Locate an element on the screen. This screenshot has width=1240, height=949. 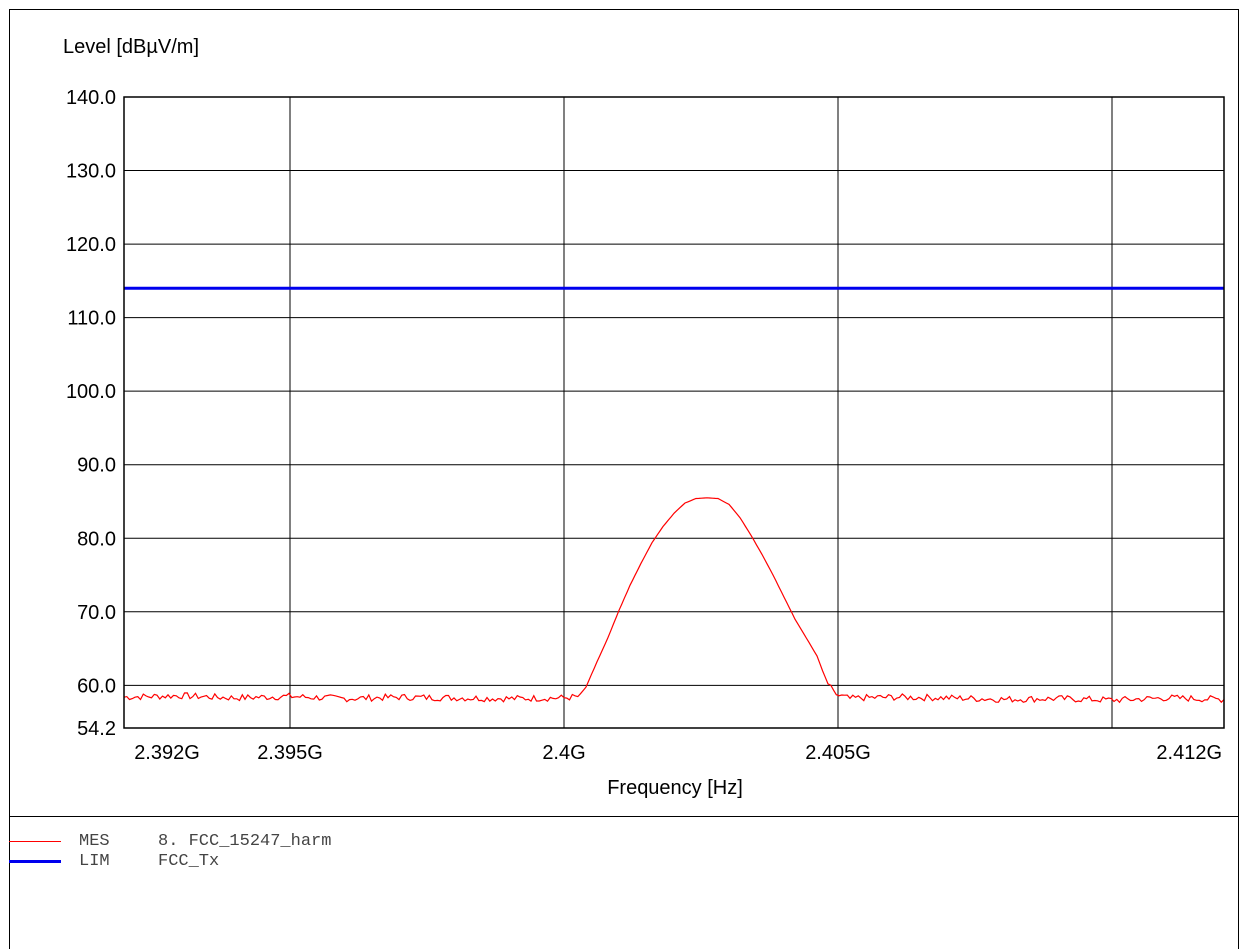
legend-entry-mes: MES 8. FCC_15247_harm is located at coordinates (309, 843).